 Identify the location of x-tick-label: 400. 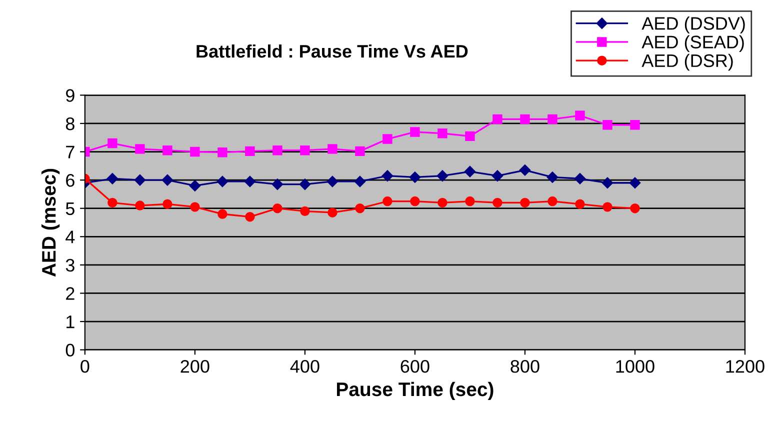
(305, 366).